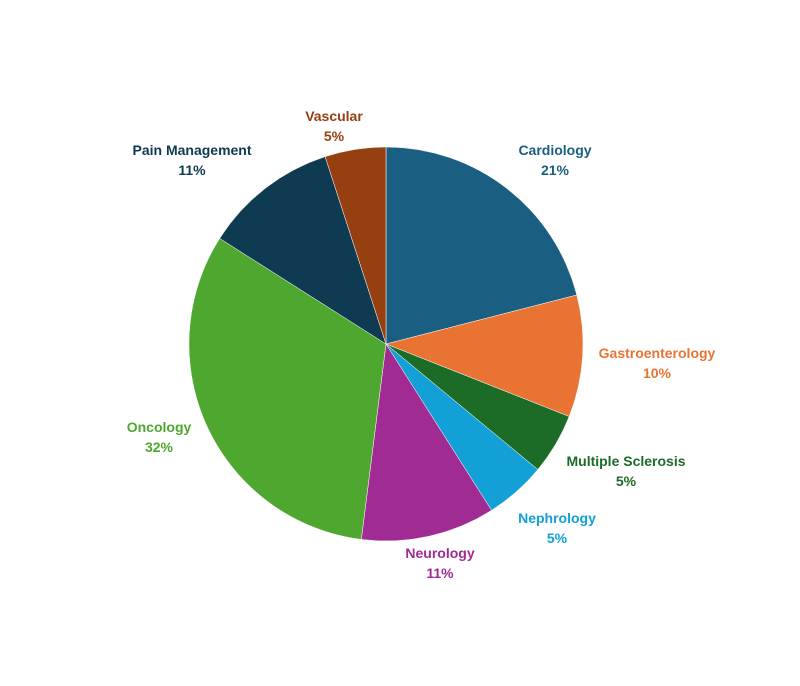 The image size is (800, 686). I want to click on category-label: Gastroenterology, so click(657, 353).